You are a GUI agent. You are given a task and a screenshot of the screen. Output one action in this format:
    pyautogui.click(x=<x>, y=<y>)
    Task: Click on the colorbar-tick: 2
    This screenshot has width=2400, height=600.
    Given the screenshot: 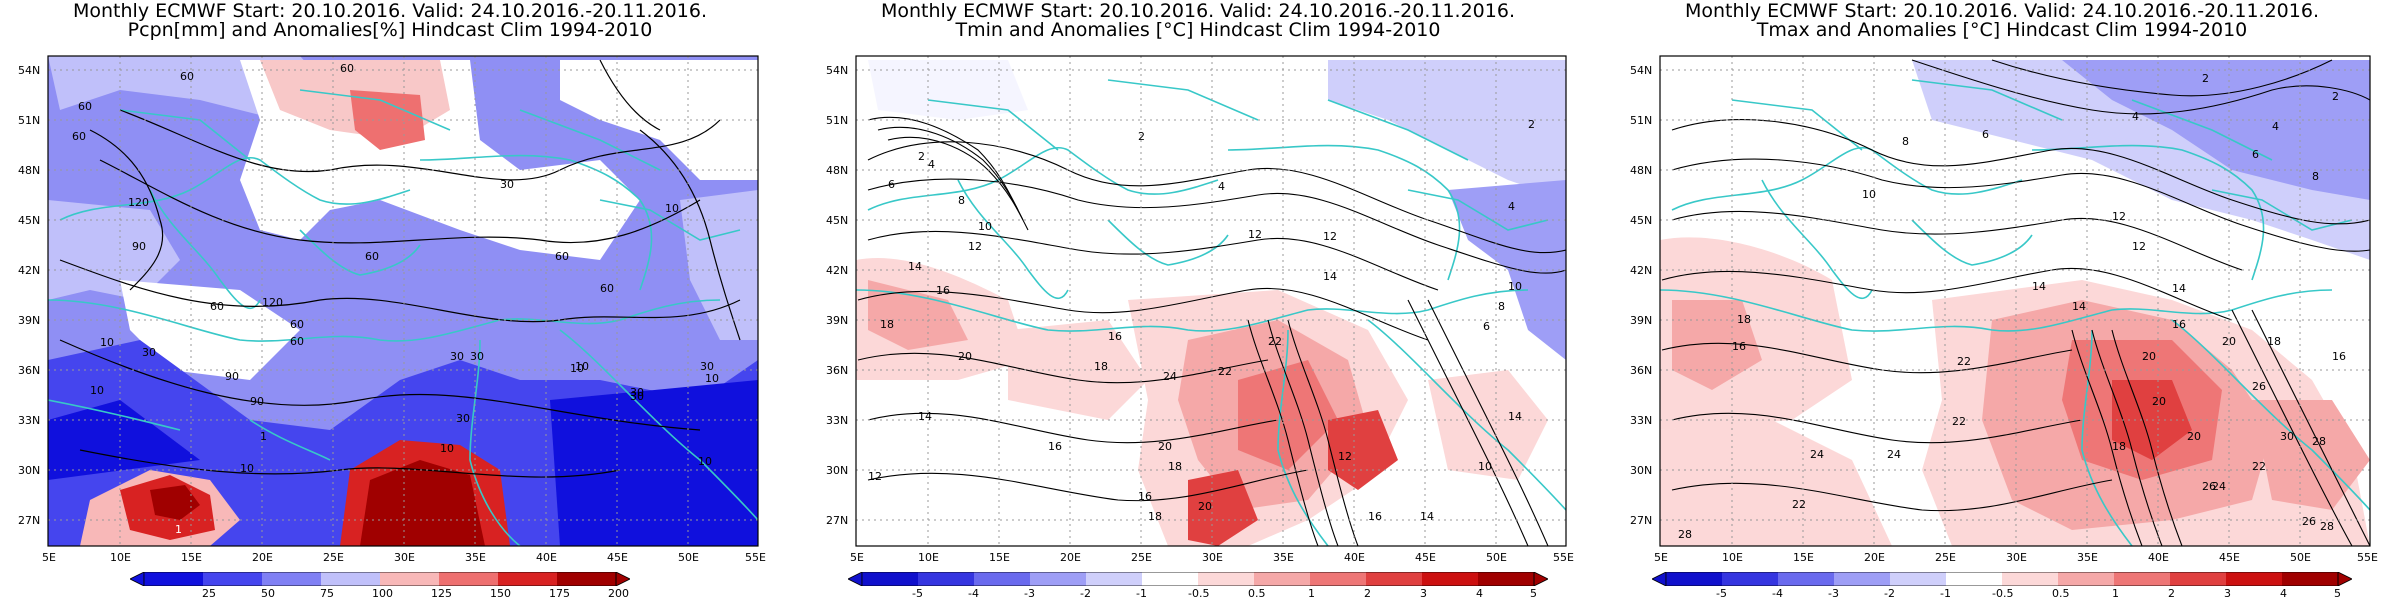 What is the action you would take?
    pyautogui.click(x=1367, y=593)
    